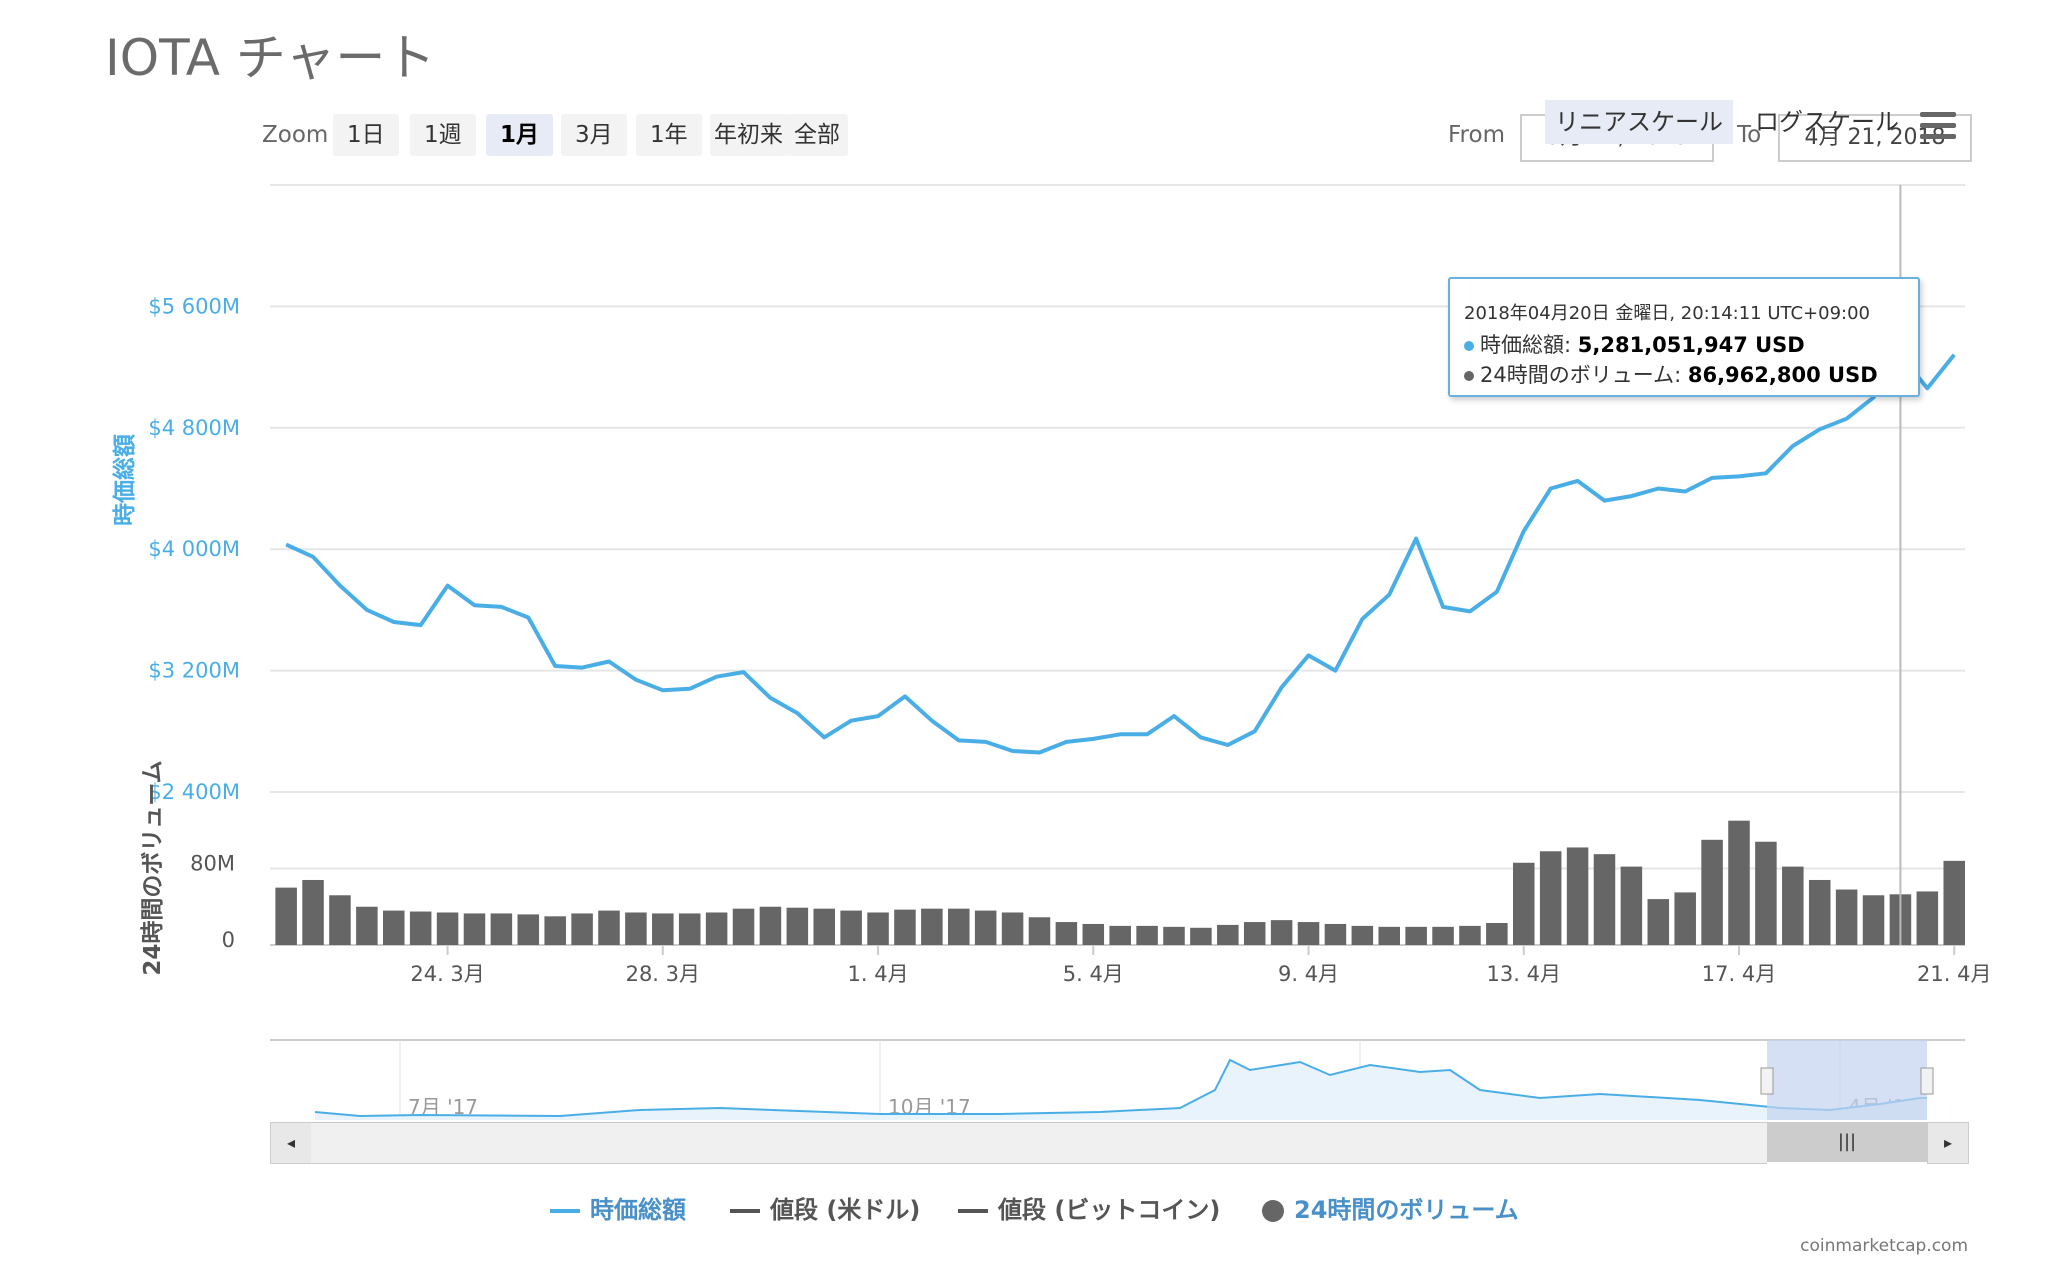 The image size is (2048, 1268). I want to click on zoom-1m-button: 1月, so click(520, 135).